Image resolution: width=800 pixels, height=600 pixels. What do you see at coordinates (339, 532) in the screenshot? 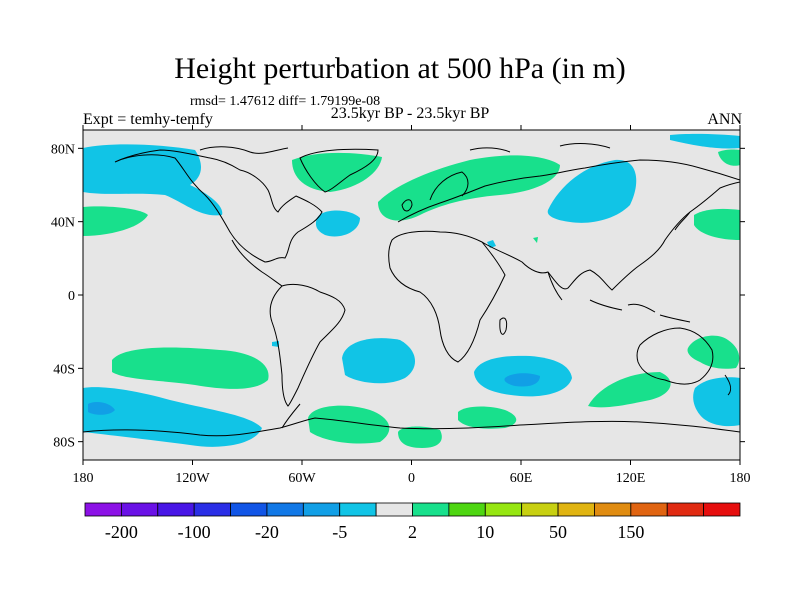
I see `colorbar-label: -5` at bounding box center [339, 532].